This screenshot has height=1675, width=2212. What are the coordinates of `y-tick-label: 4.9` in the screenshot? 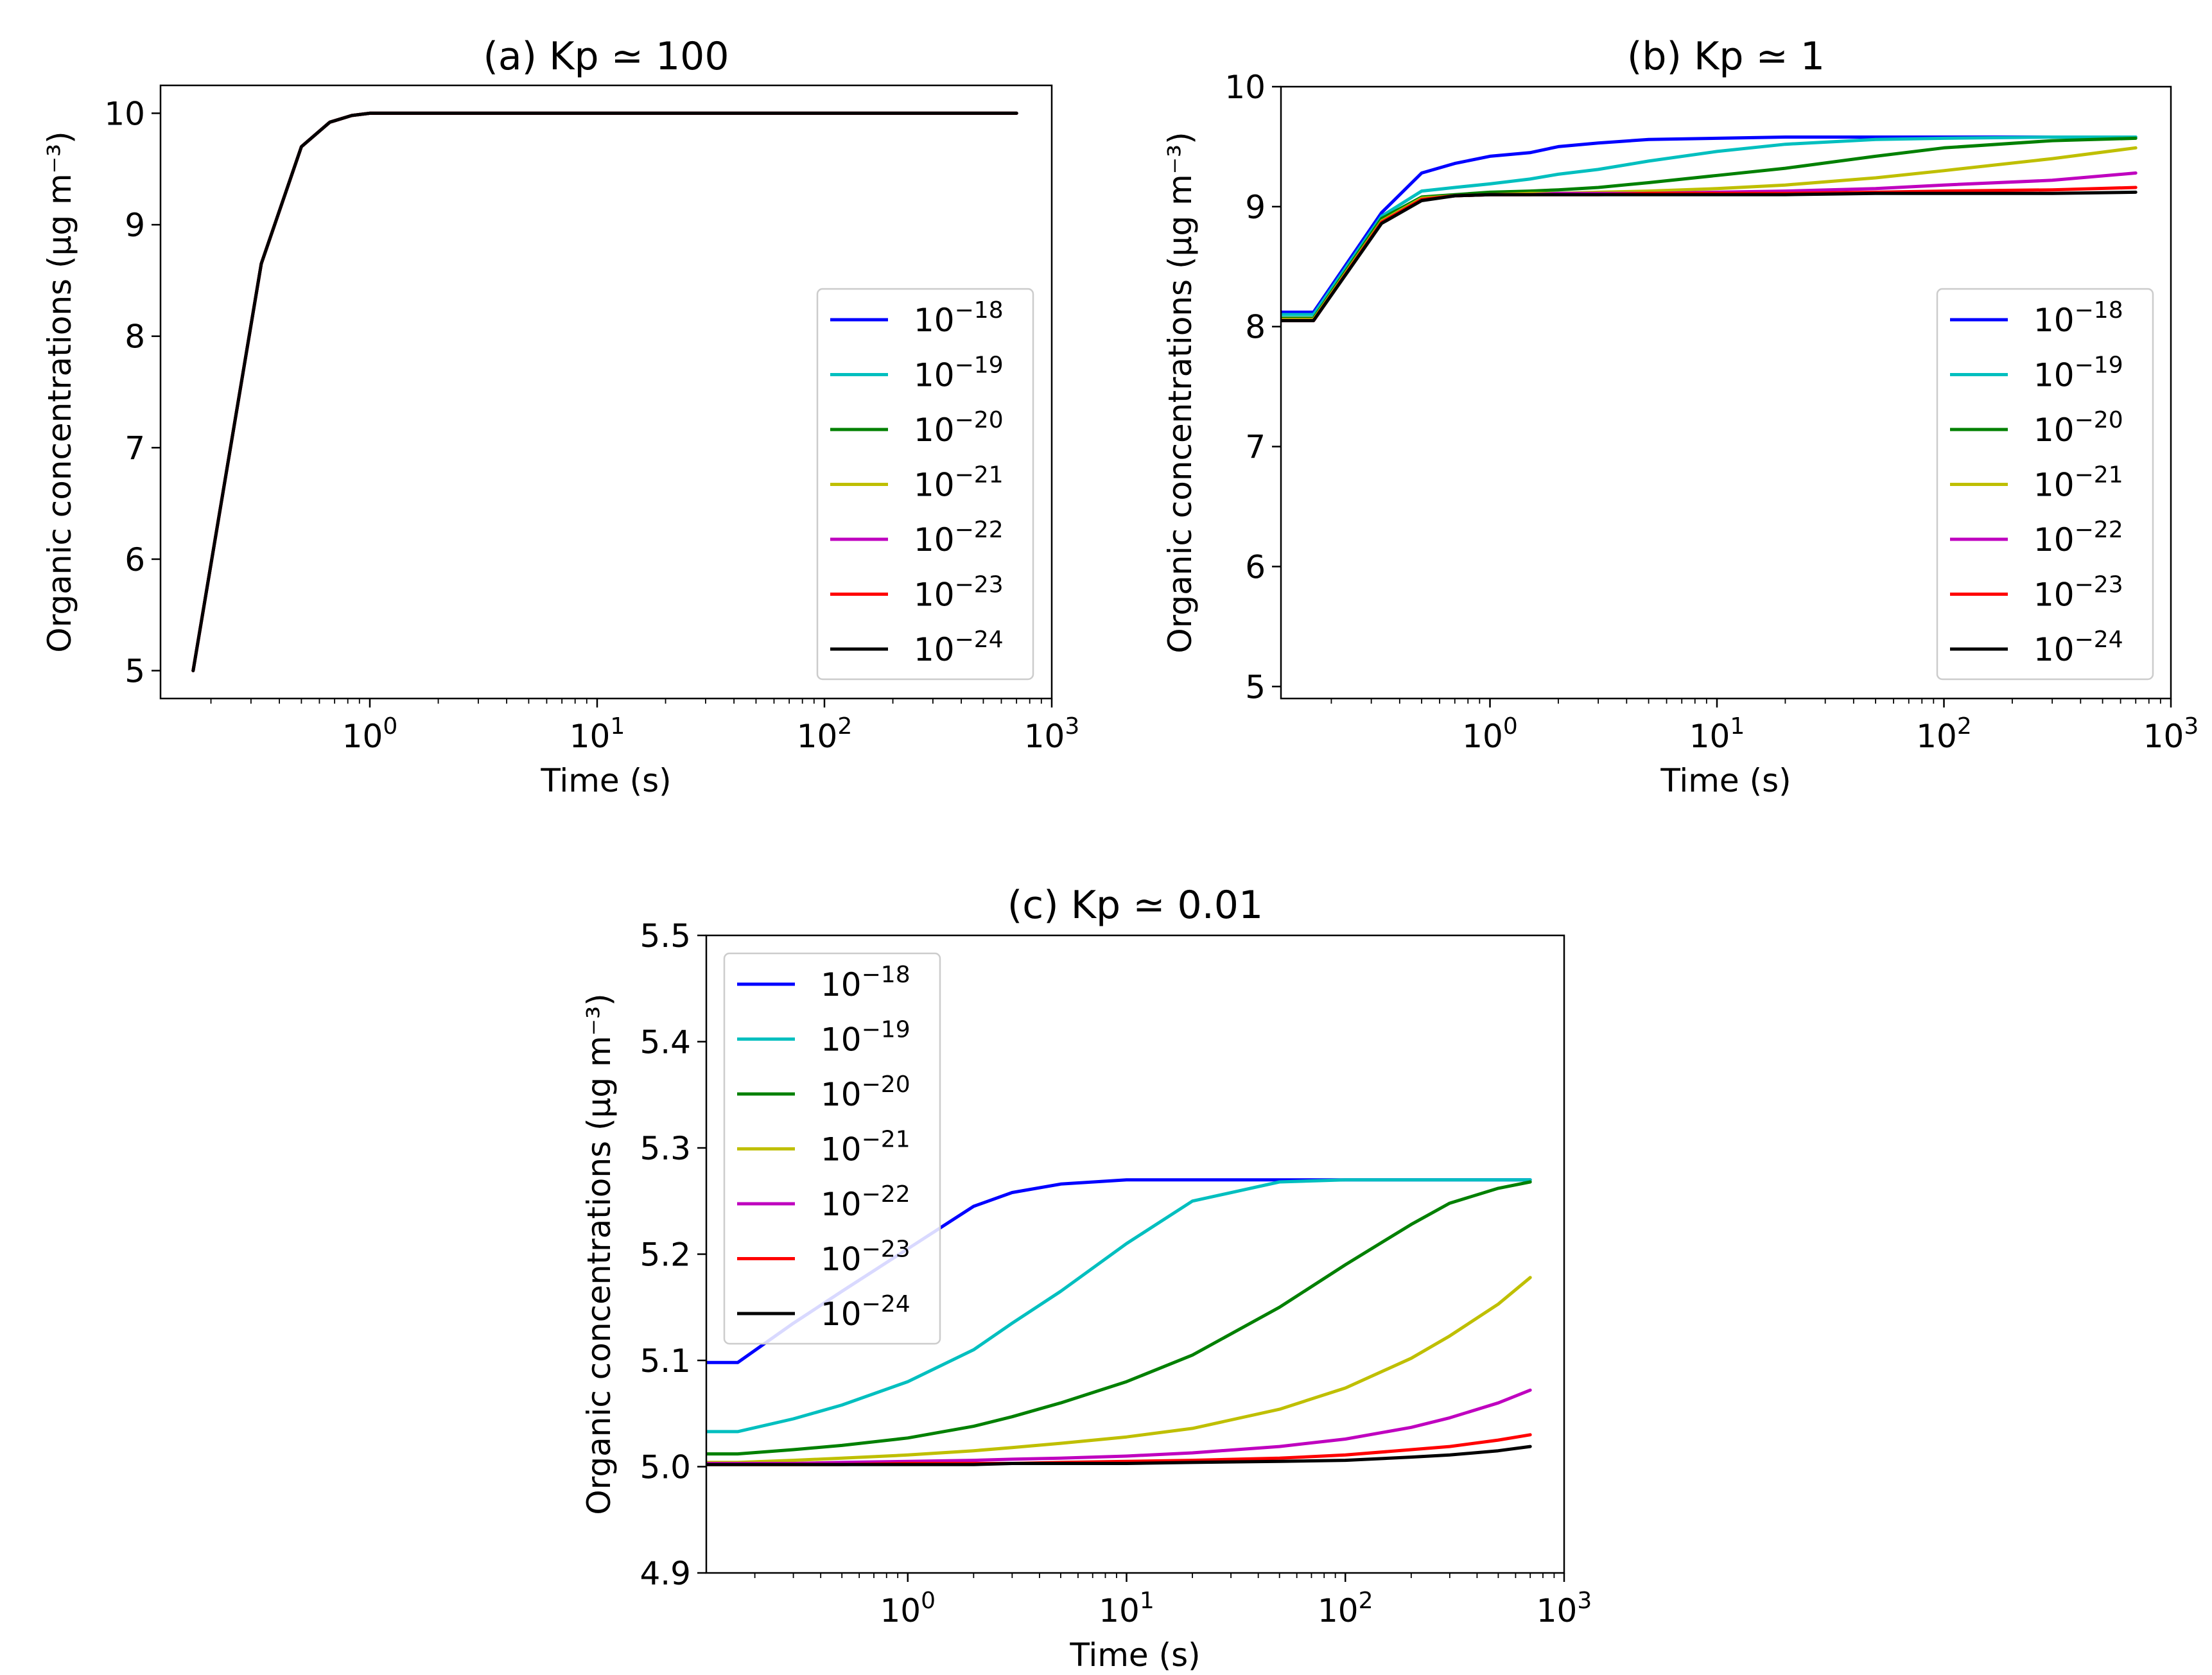 It's located at (665, 1573).